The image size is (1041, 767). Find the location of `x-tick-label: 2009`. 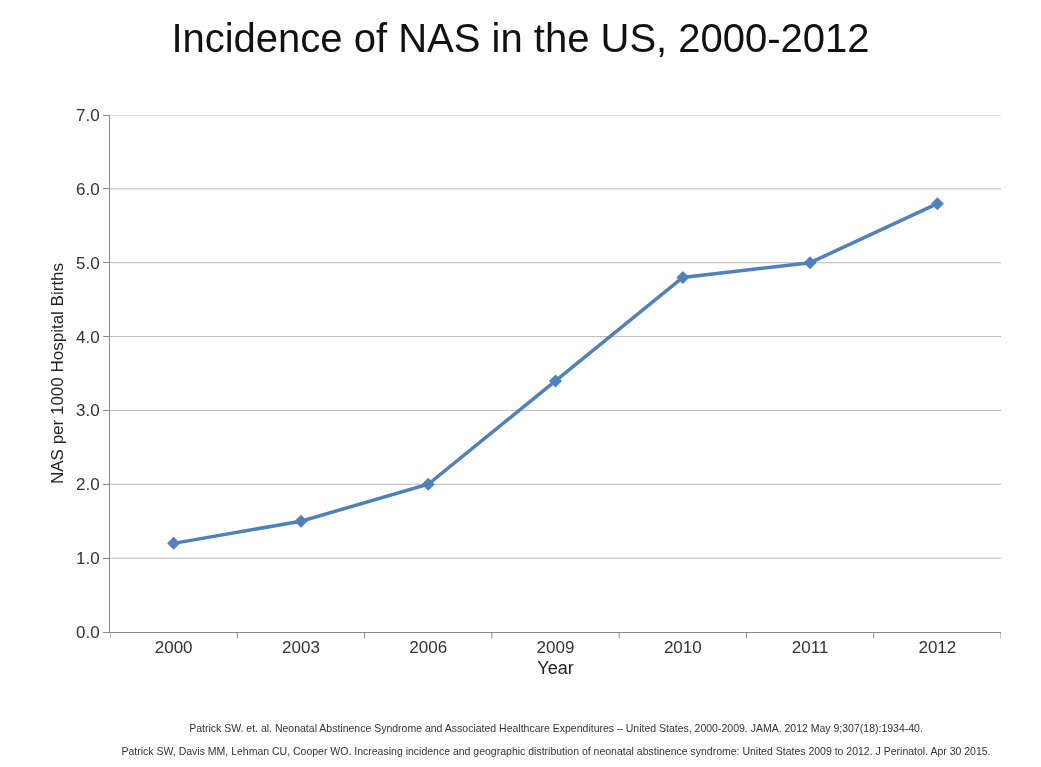

x-tick-label: 2009 is located at coordinates (555, 648).